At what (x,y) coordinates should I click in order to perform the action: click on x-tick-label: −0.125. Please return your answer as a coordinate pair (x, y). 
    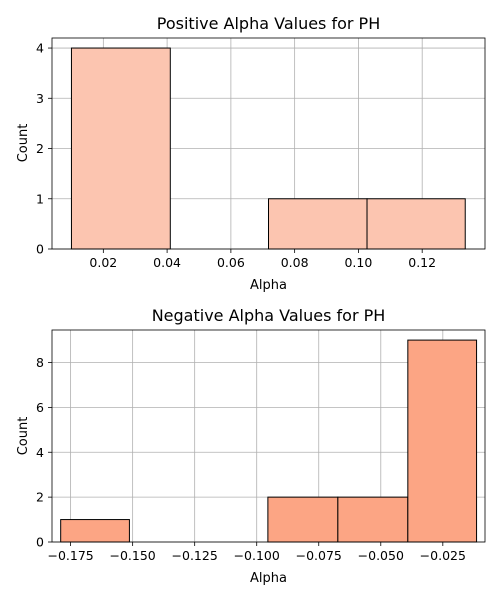
    Looking at the image, I should click on (195, 555).